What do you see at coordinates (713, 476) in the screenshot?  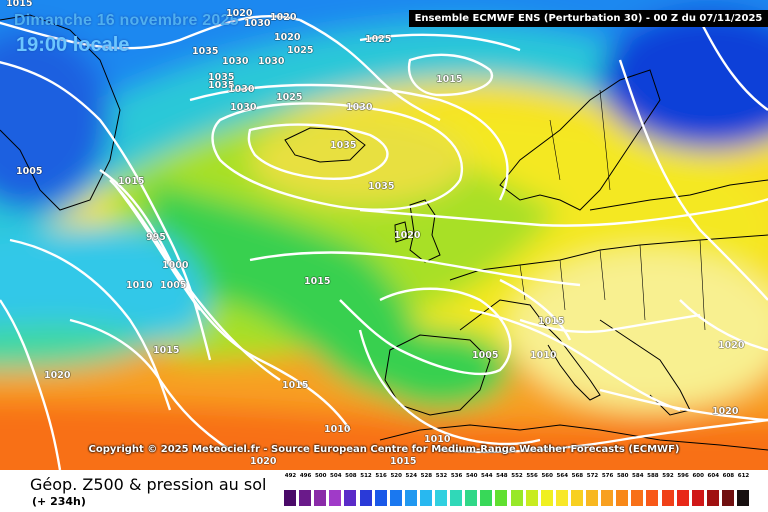 I see `legend-tick-label: 604` at bounding box center [713, 476].